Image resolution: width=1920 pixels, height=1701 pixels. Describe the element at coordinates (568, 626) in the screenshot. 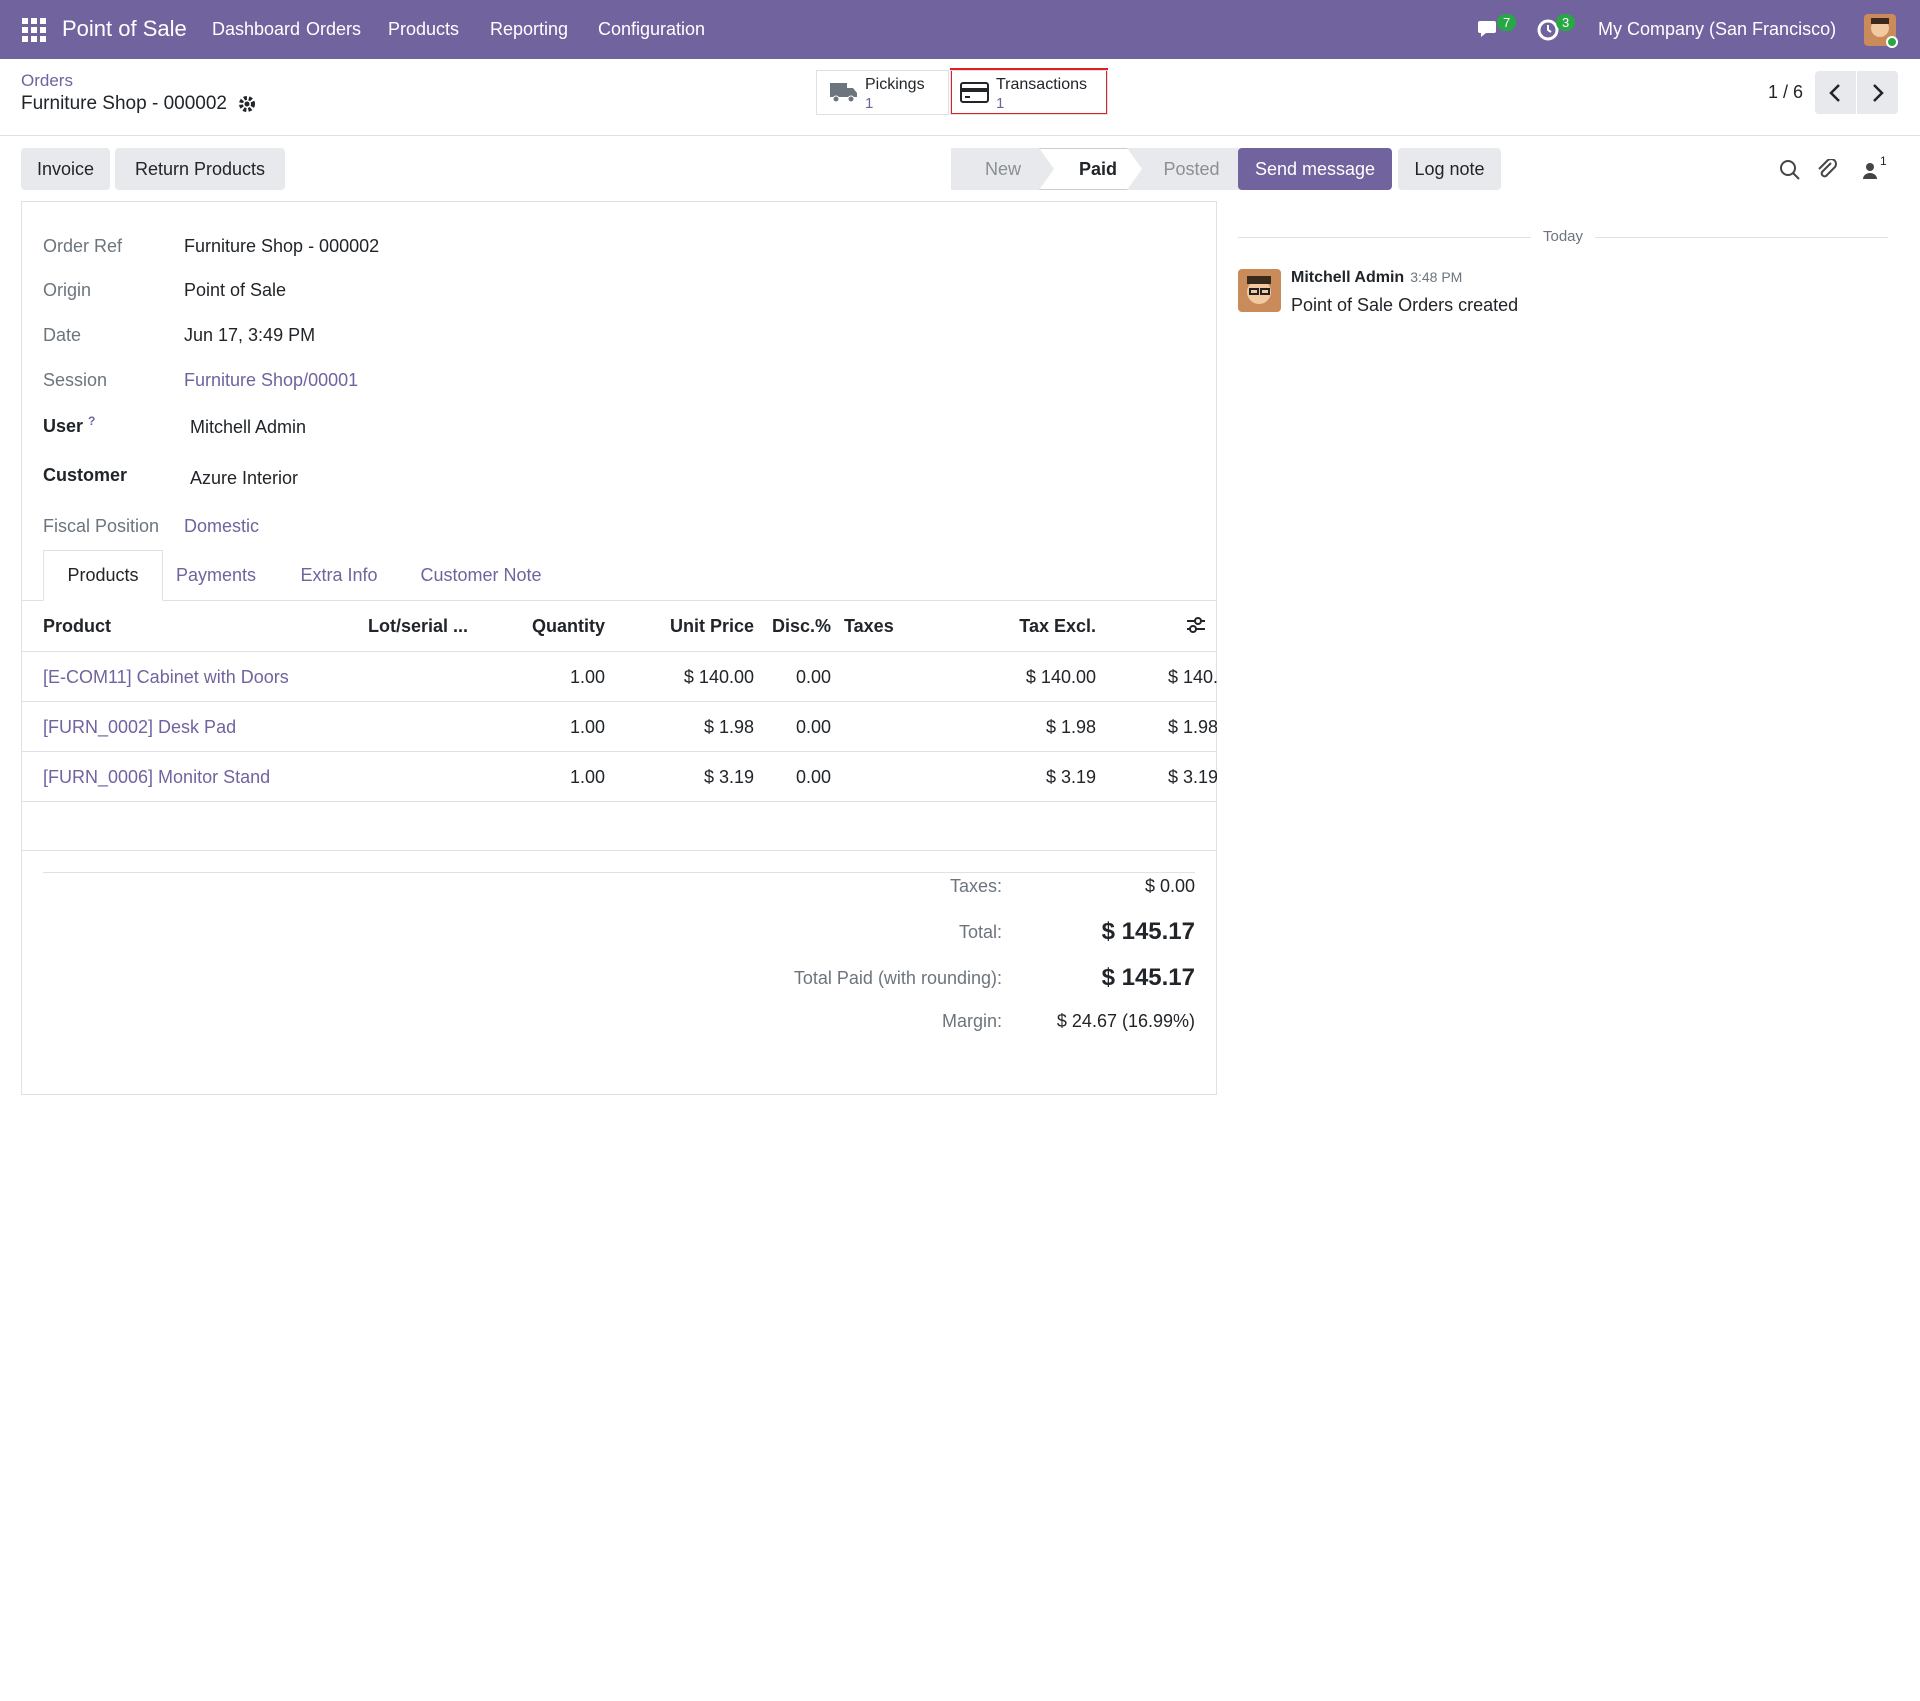

I see `column-header: Quantity` at that location.